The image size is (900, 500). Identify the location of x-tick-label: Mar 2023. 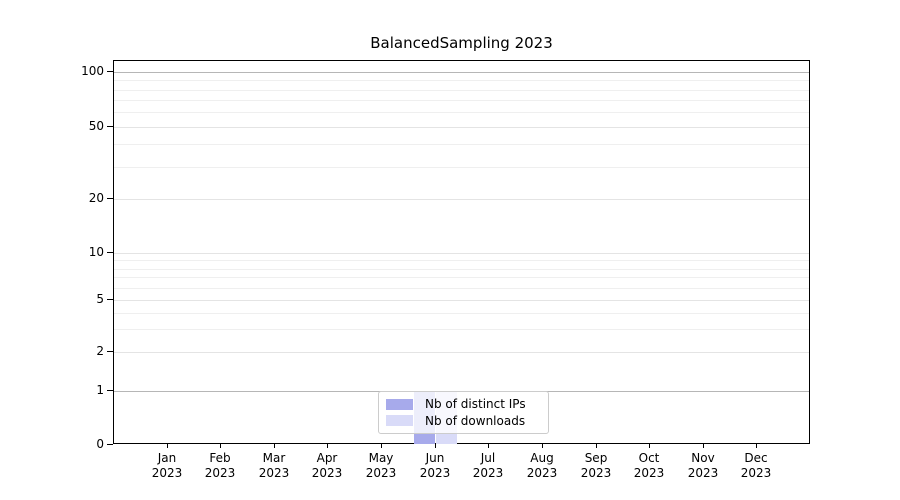
(274, 465).